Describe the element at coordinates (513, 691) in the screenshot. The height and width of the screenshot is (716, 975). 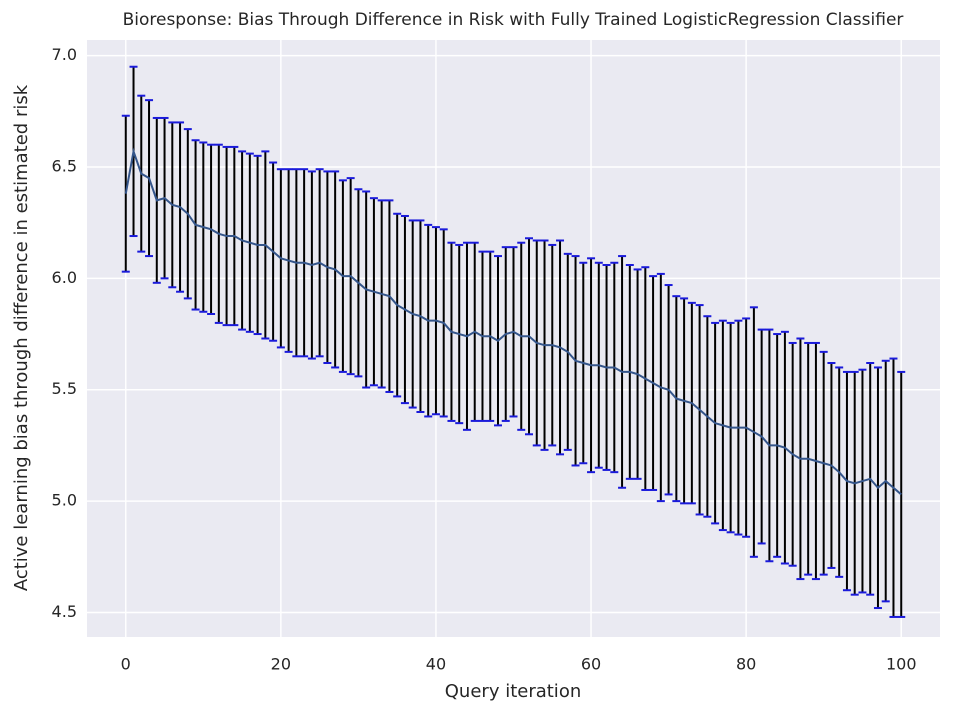
I see `x-axis-label: Query iteration` at that location.